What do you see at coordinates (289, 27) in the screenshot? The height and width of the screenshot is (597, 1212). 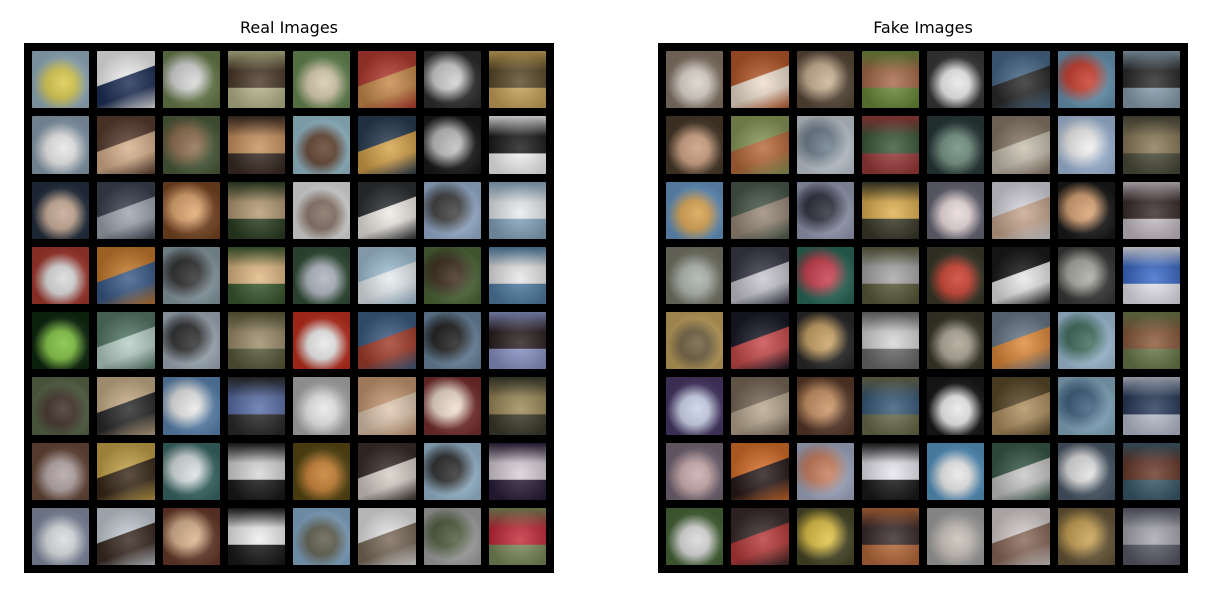 I see `real-images-title: Real Images` at bounding box center [289, 27].